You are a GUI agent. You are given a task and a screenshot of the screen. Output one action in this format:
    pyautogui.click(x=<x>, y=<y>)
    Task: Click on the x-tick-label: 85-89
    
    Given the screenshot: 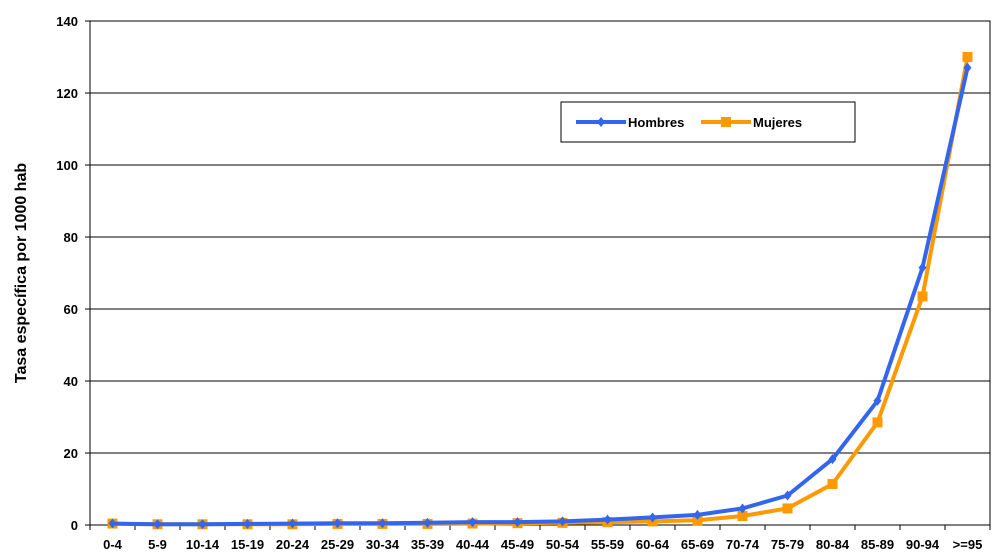 What is the action you would take?
    pyautogui.click(x=877, y=544)
    